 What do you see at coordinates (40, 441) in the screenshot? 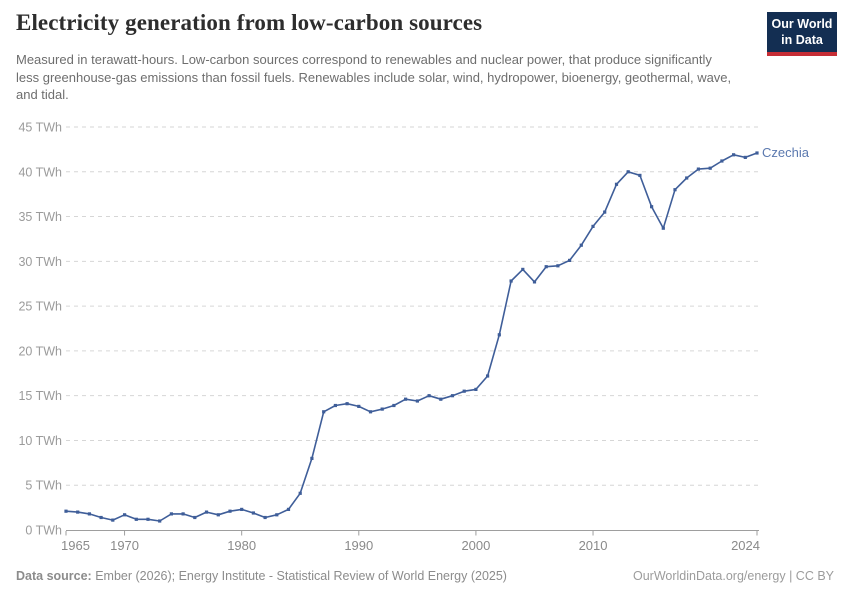
I see `y-axis-label: 10 TWh` at bounding box center [40, 441].